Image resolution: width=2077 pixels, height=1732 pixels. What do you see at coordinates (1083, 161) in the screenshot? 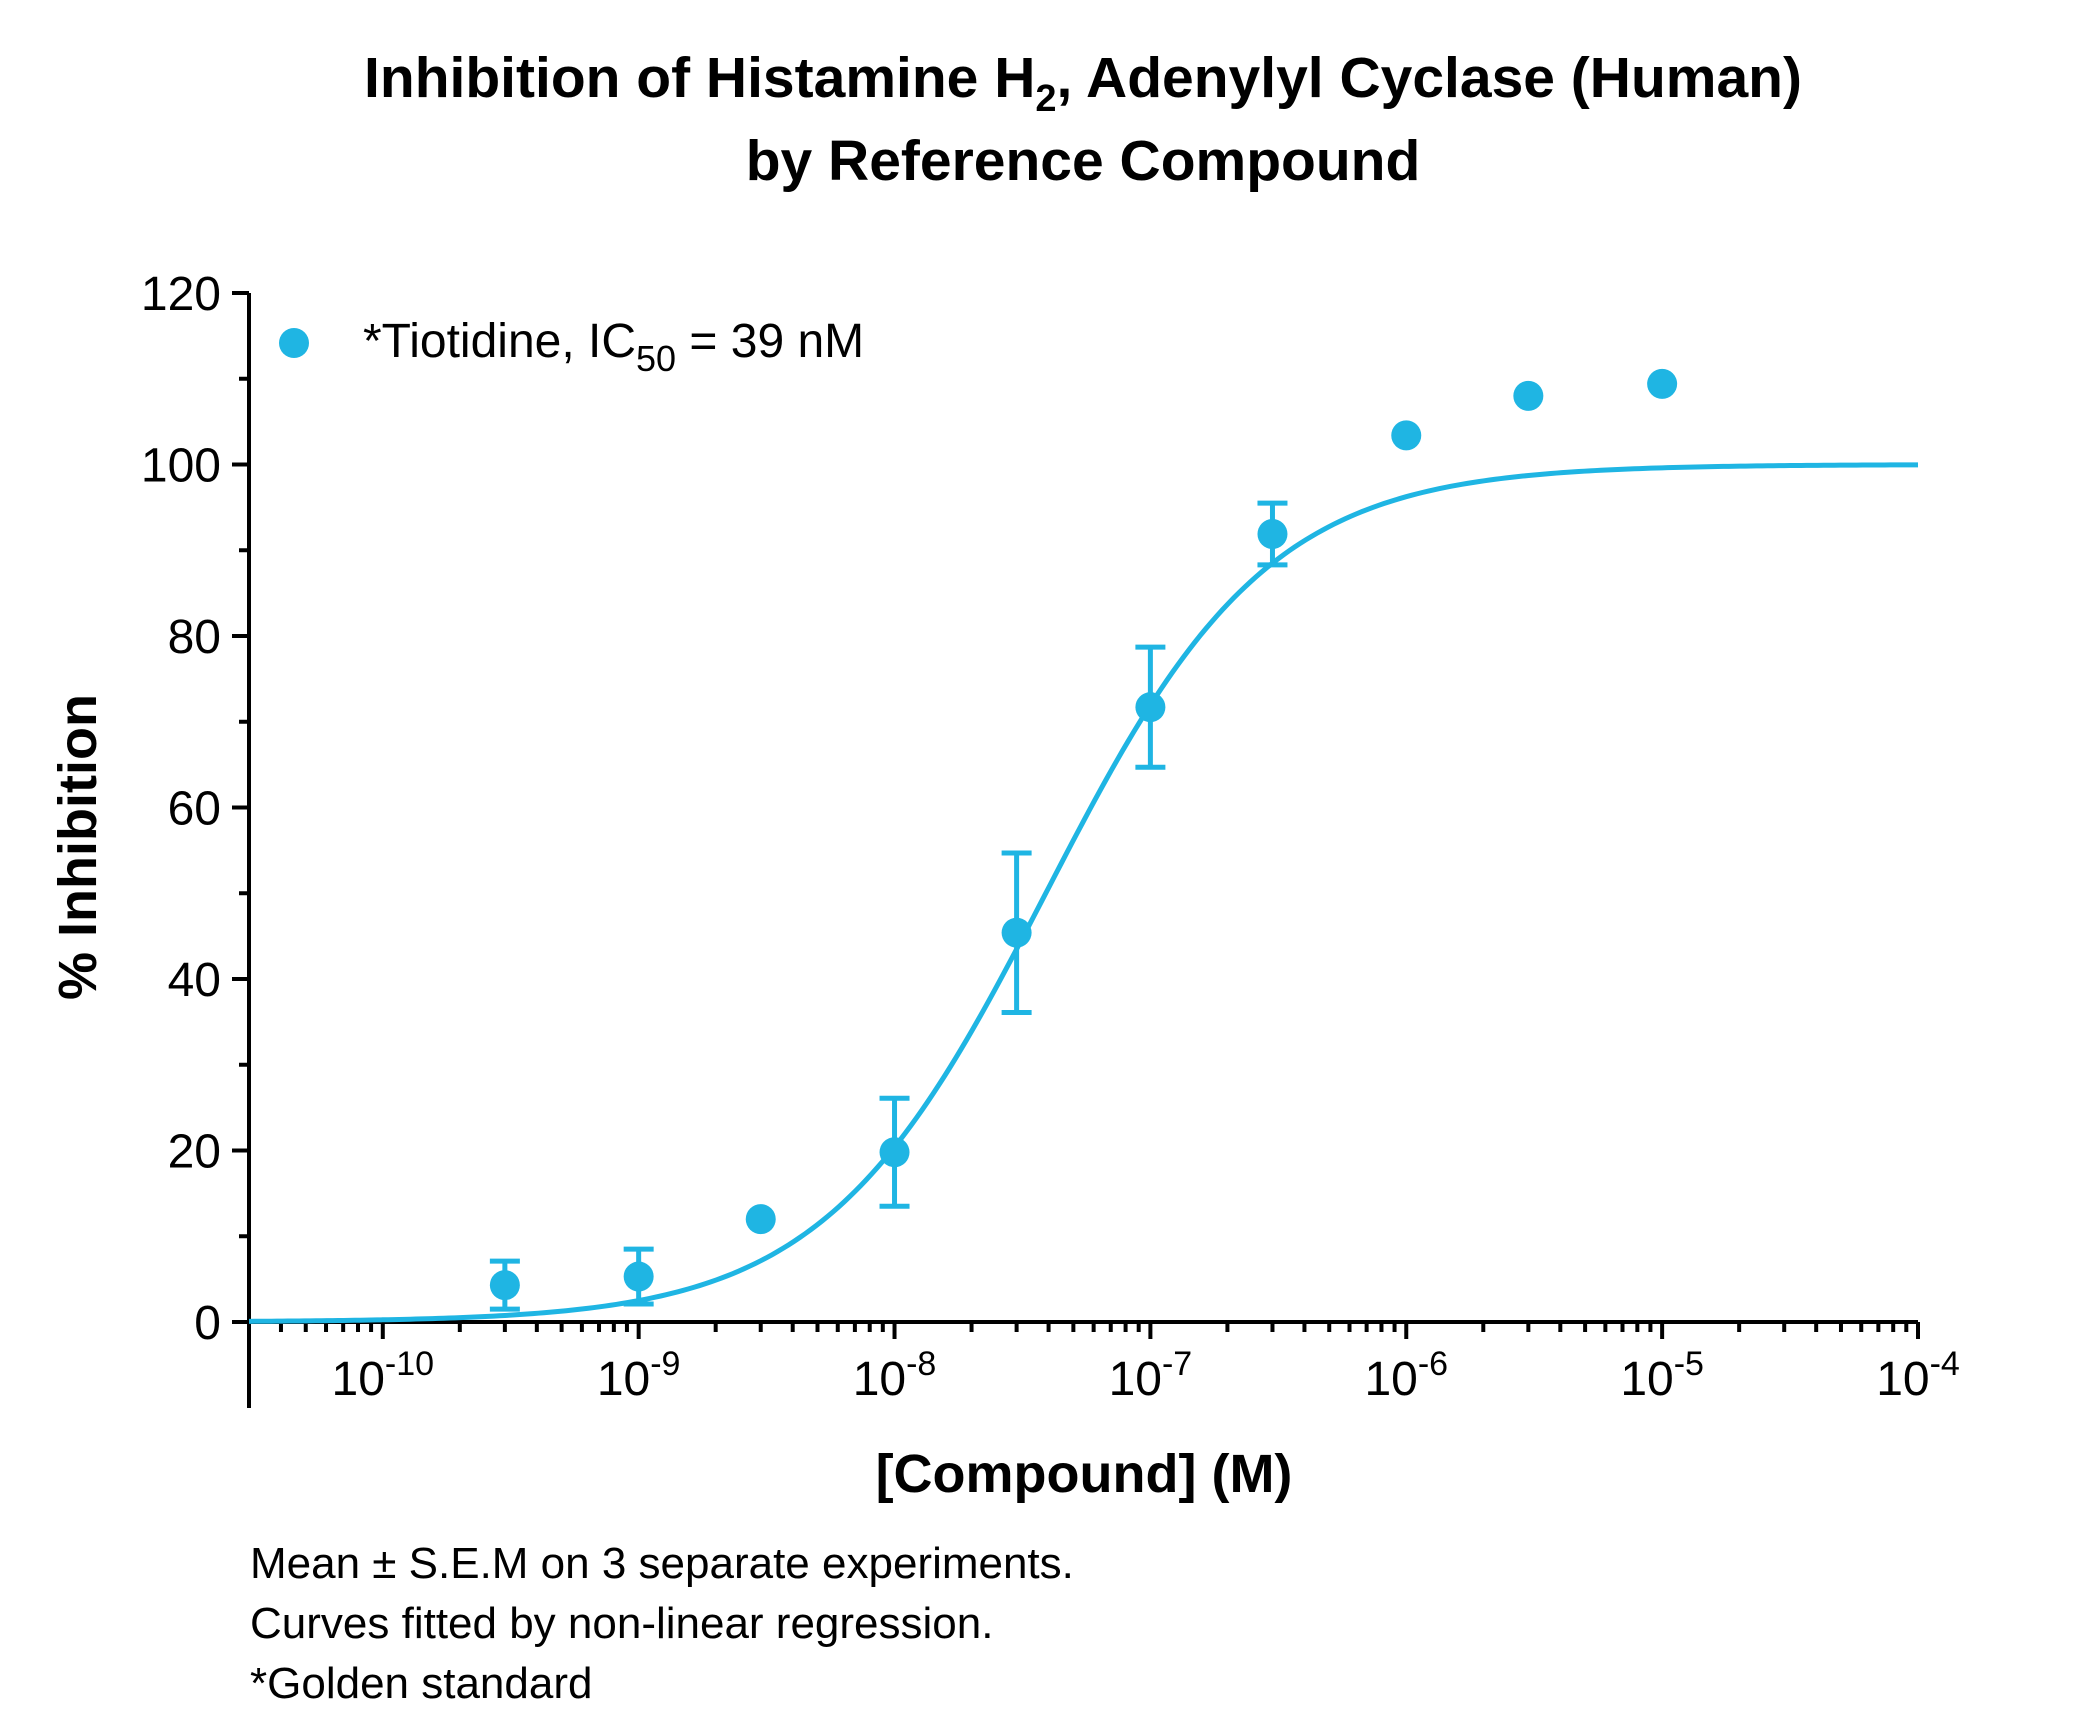
I see `chart-title-line-2: by Reference Compound` at bounding box center [1083, 161].